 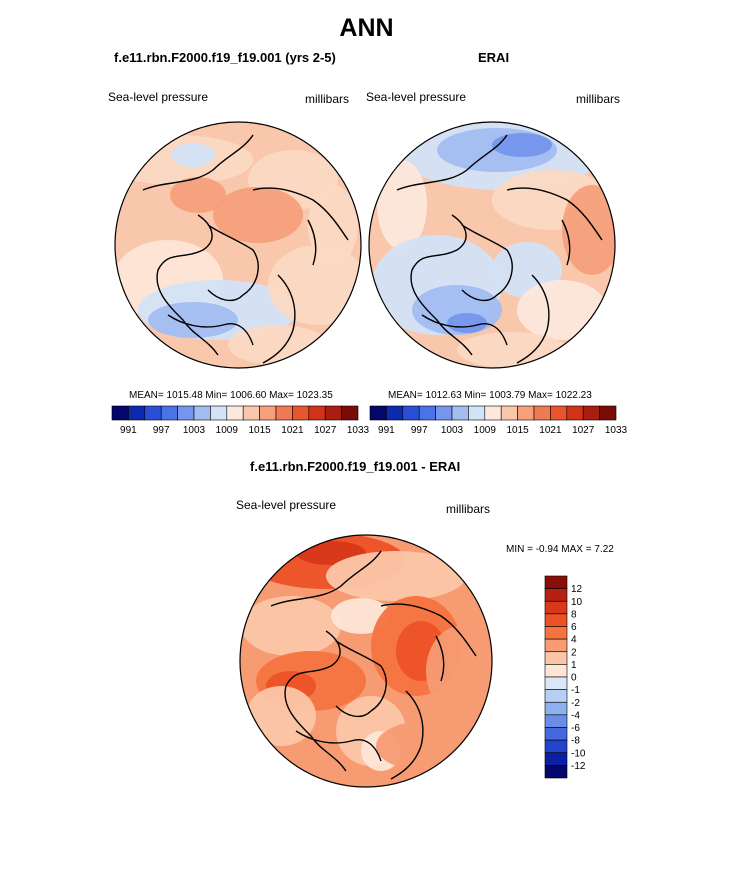 I want to click on colorbar-tick-label: -6, so click(x=575, y=728).